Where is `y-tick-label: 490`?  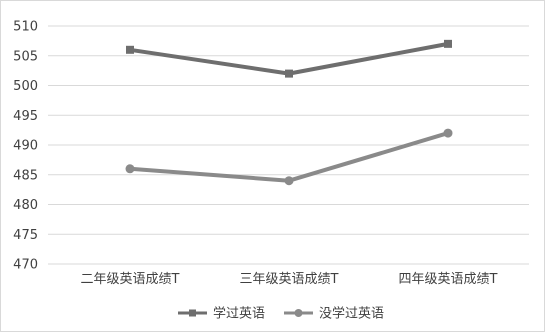 y-tick-label: 490 is located at coordinates (25, 146).